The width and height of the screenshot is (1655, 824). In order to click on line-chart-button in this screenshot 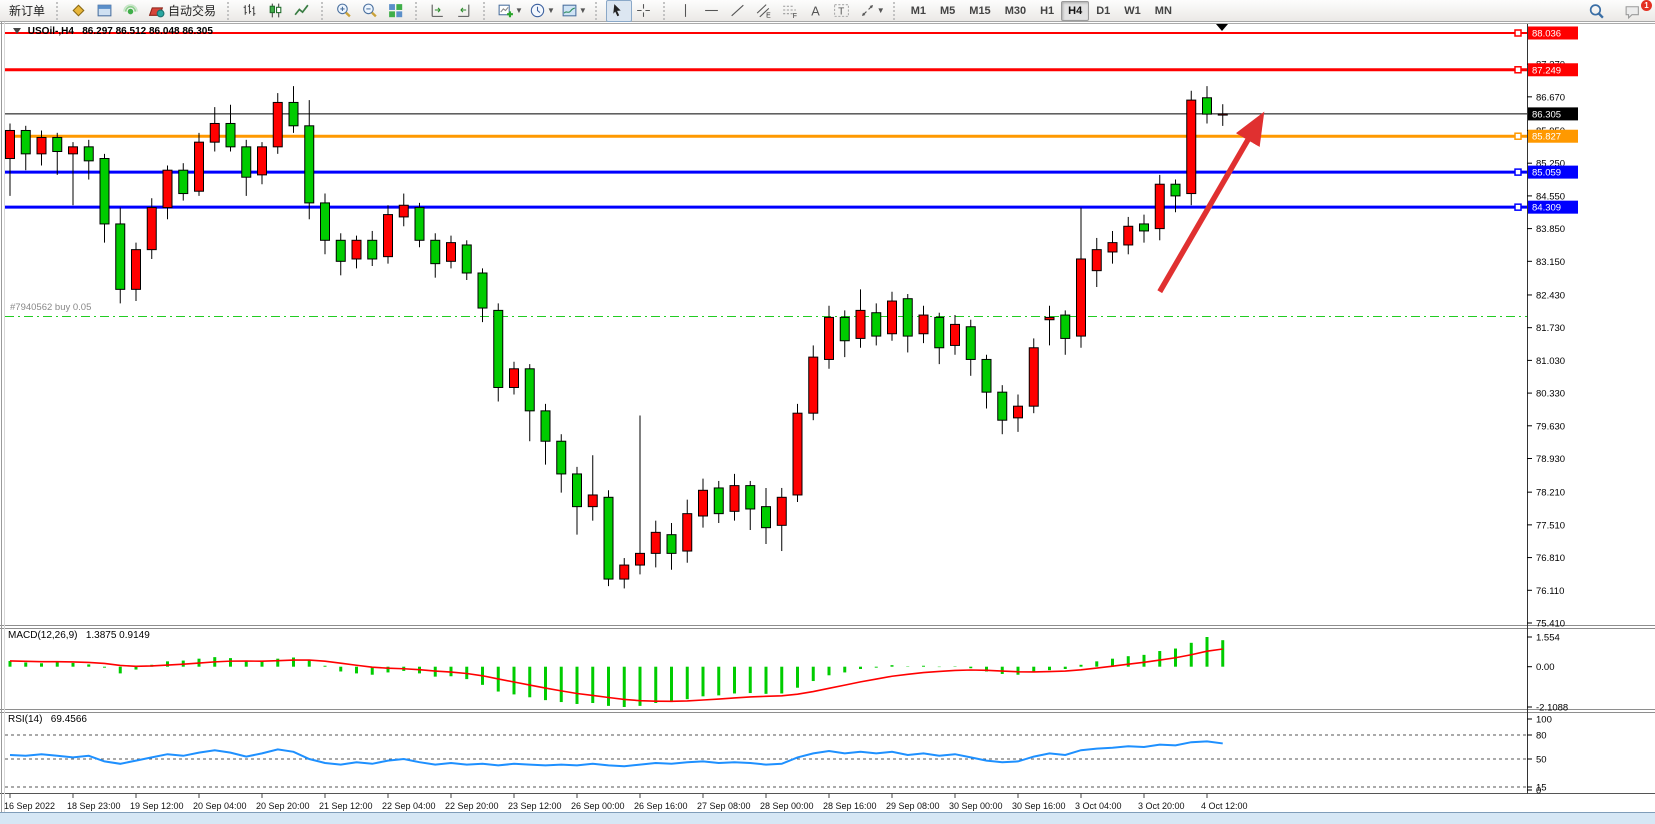, I will do `click(303, 11)`.